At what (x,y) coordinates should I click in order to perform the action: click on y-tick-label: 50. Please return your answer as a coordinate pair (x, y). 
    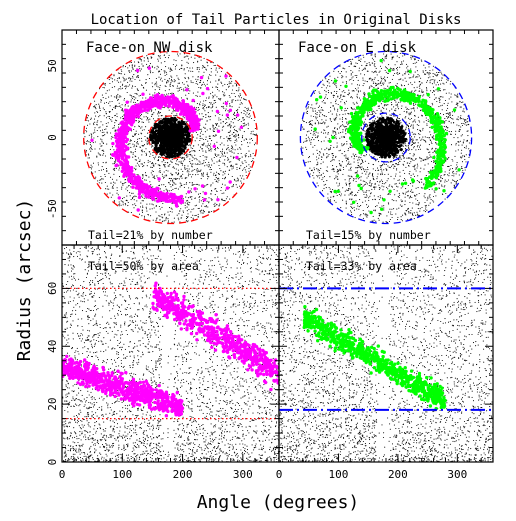
    Looking at the image, I should click on (52, 65).